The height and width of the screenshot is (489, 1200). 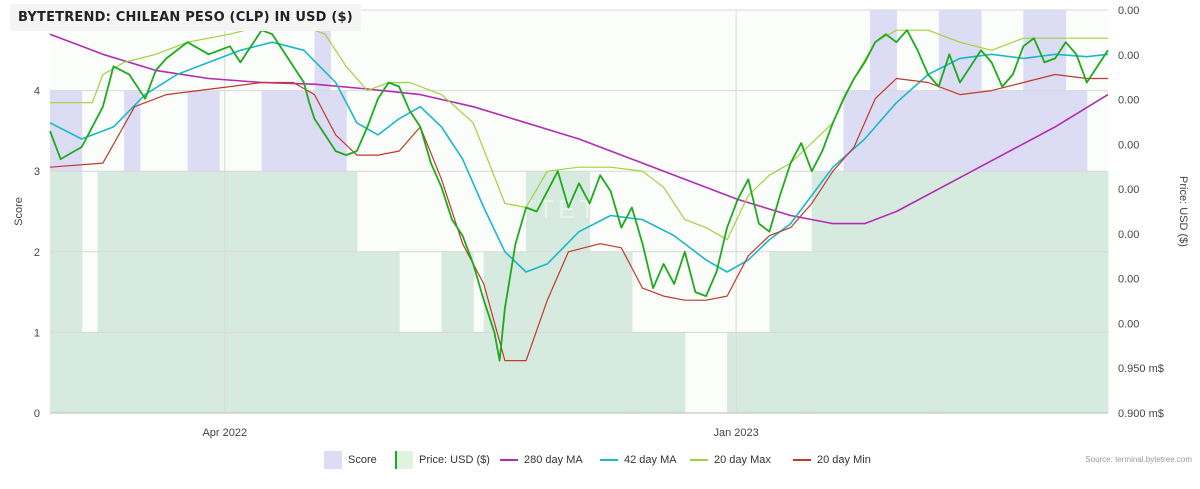 I want to click on legend-item-price: Price: USD ($), so click(x=442, y=460).